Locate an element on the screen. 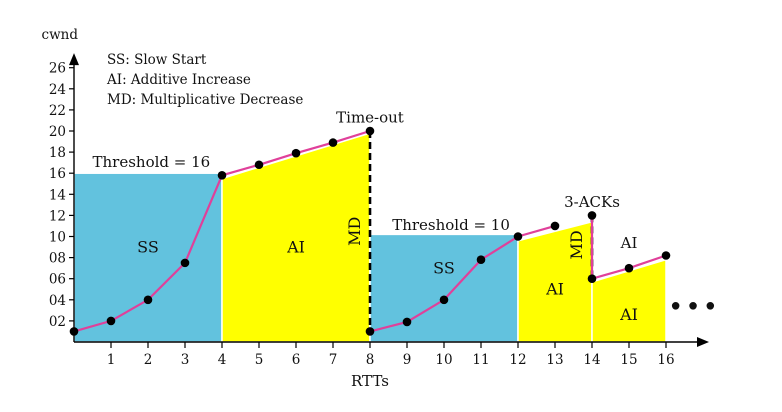 Image resolution: width=782 pixels, height=412 pixels. x-tick-label-6: 6 is located at coordinates (296, 360).